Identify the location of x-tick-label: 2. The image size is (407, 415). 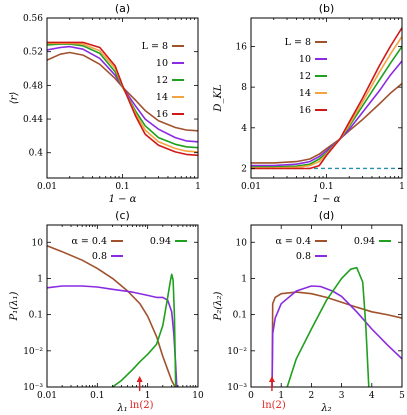
(312, 396).